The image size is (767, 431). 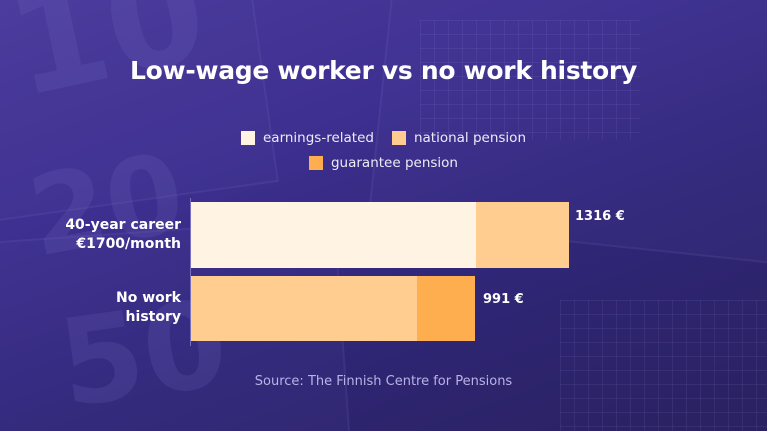 What do you see at coordinates (446, 308) in the screenshot?
I see `bar-segment-guarantee-pension` at bounding box center [446, 308].